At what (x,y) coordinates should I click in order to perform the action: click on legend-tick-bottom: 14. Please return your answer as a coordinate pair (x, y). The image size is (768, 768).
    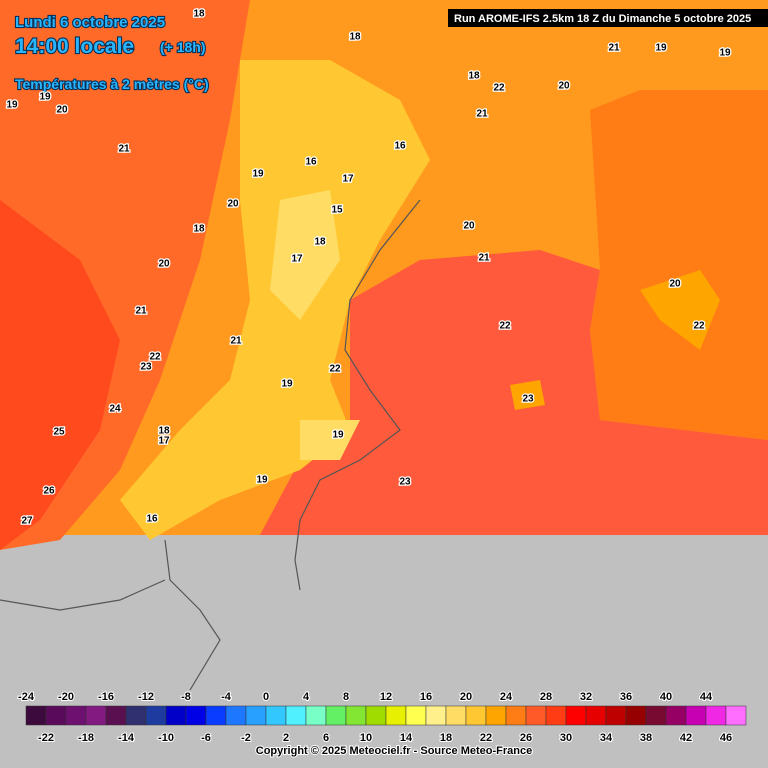
    Looking at the image, I should click on (406, 738).